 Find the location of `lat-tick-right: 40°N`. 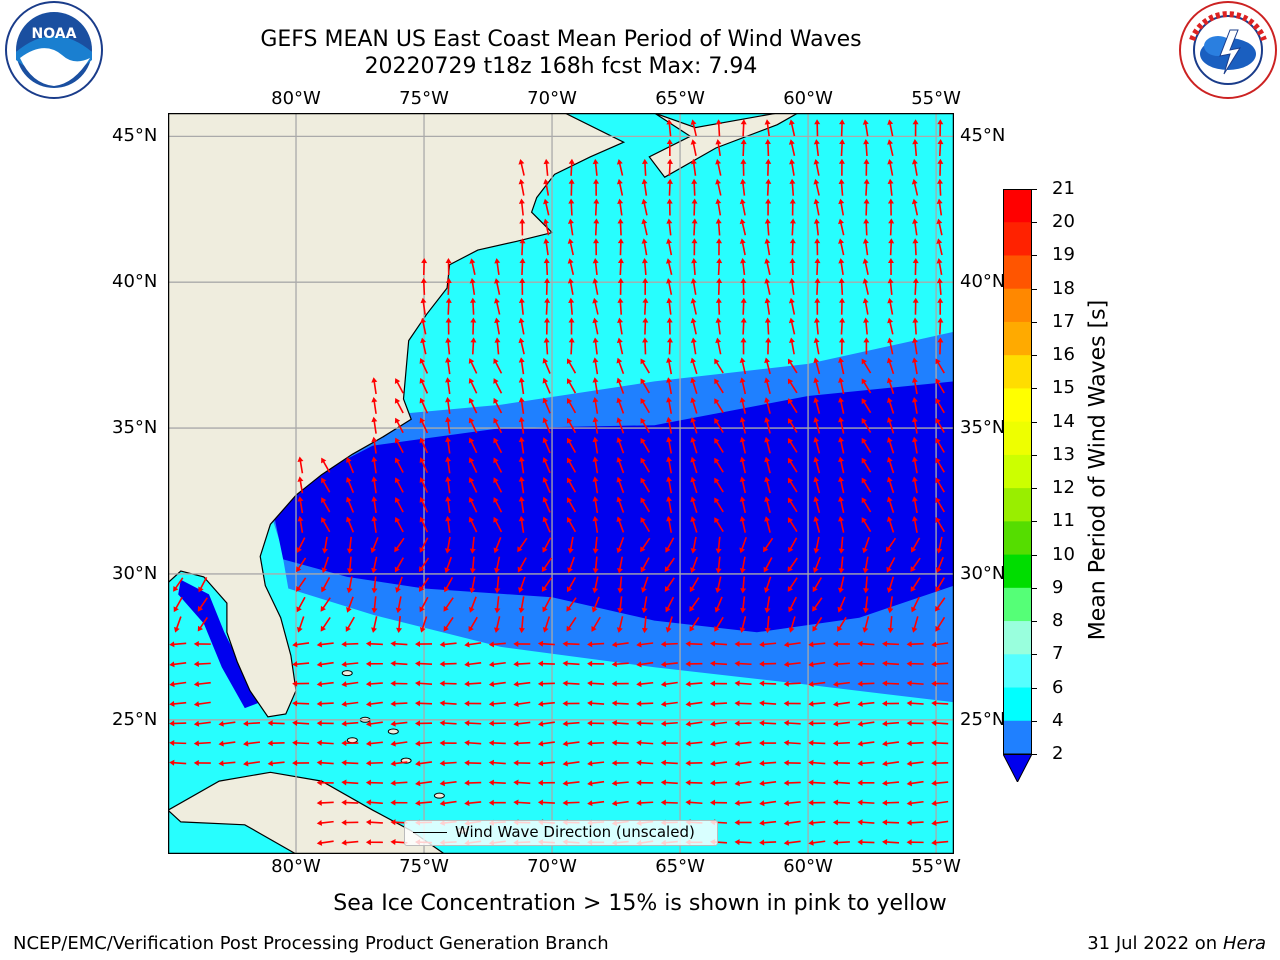

lat-tick-right: 40°N is located at coordinates (983, 282).